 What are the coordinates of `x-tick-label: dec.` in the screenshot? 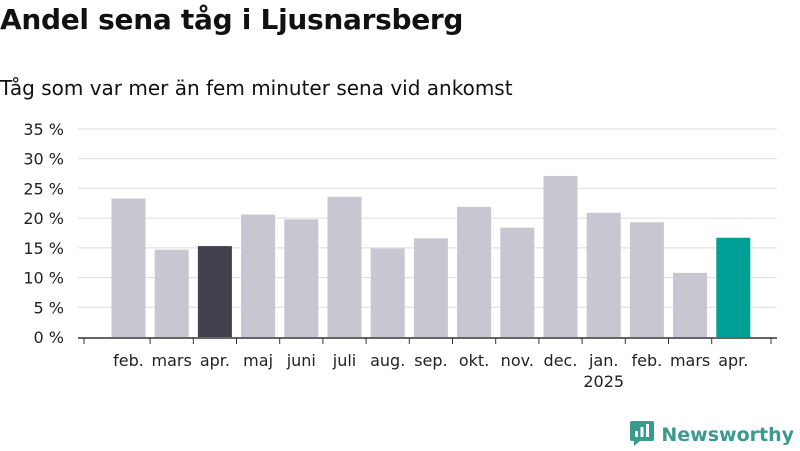 It's located at (561, 360).